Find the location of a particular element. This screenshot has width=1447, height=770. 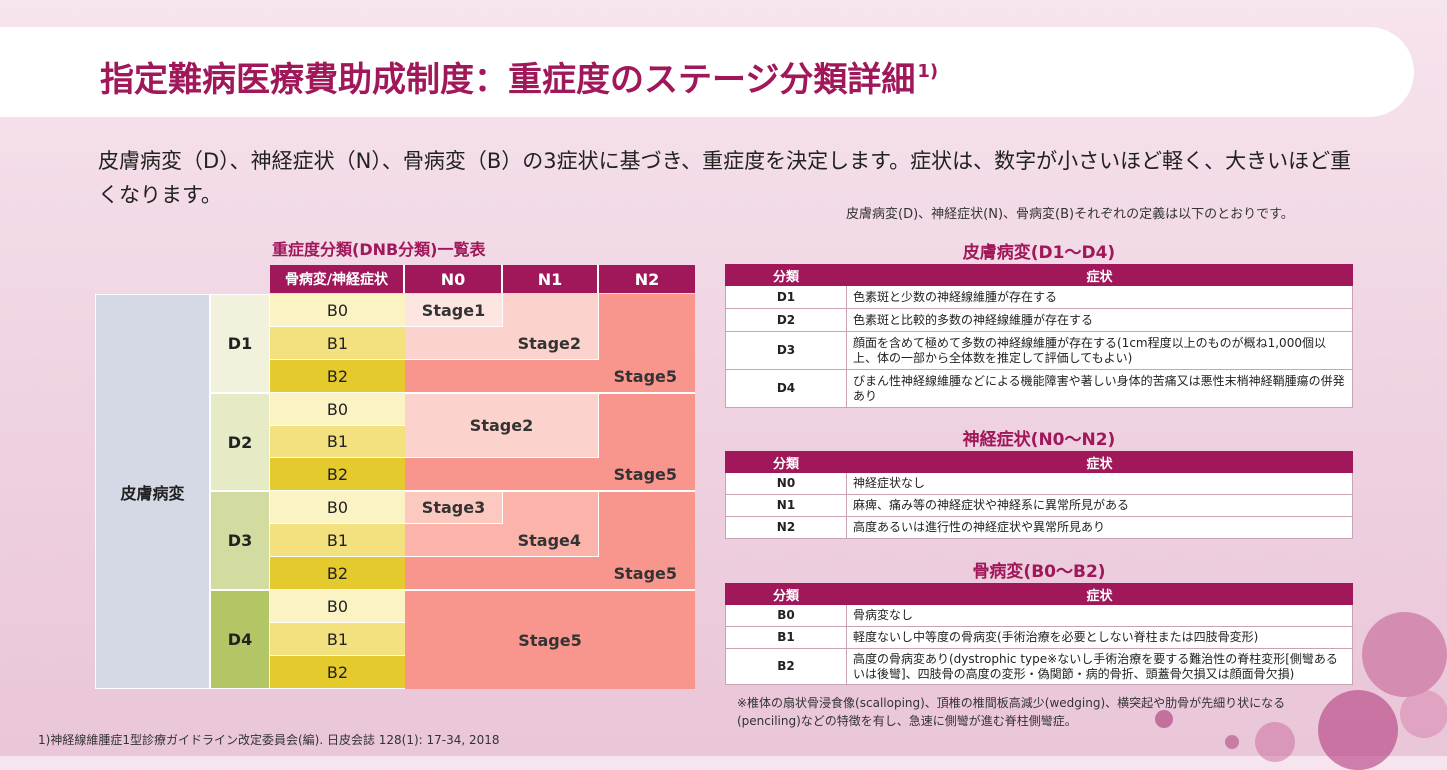

table-row: B0 骨病変なし is located at coordinates (1039, 615).